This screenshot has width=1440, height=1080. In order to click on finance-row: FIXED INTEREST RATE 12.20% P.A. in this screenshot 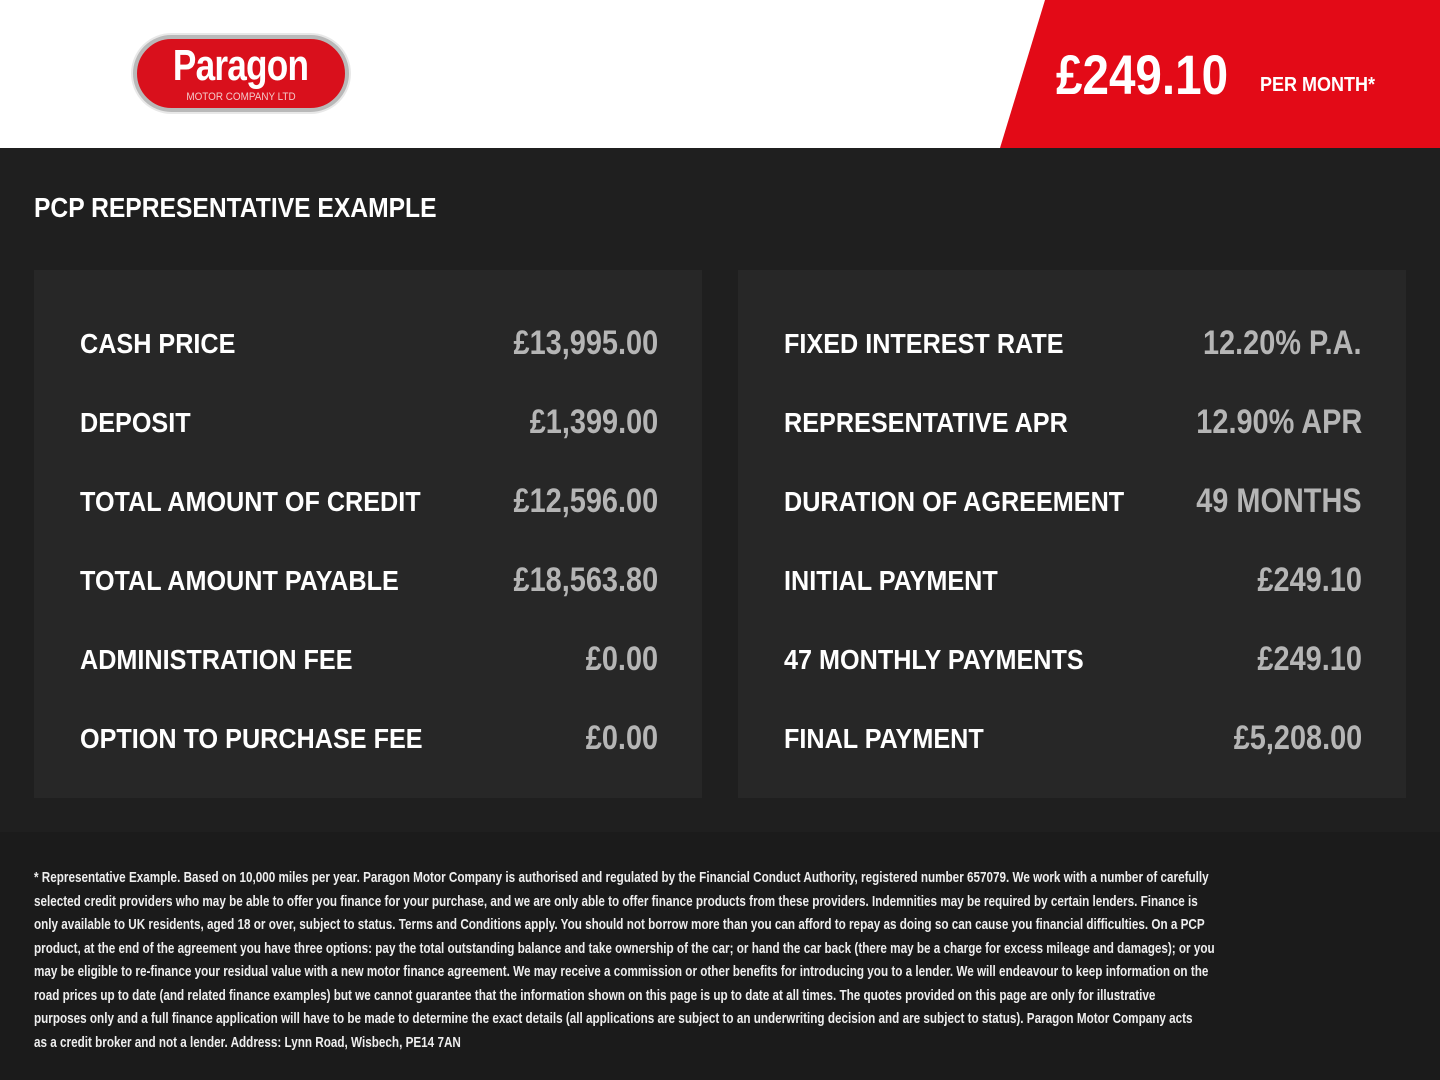, I will do `click(1073, 346)`.